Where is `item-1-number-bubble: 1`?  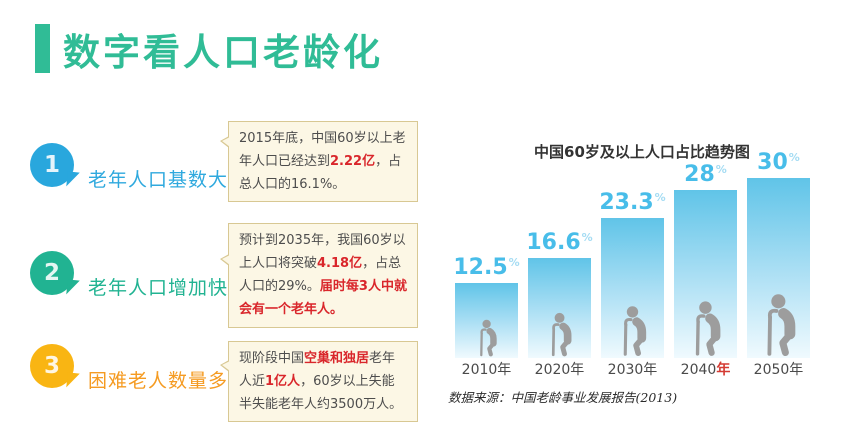
item-1-number-bubble: 1 is located at coordinates (52, 165).